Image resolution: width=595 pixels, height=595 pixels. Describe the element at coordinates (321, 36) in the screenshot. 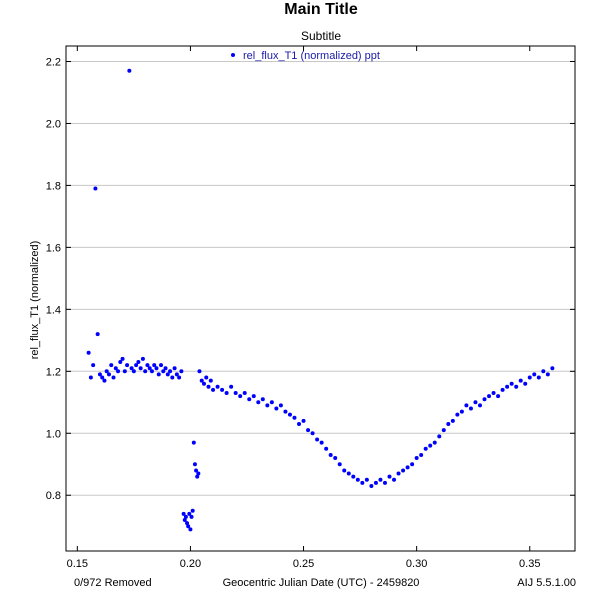

I see `chart-subtitle: Subtitle` at that location.